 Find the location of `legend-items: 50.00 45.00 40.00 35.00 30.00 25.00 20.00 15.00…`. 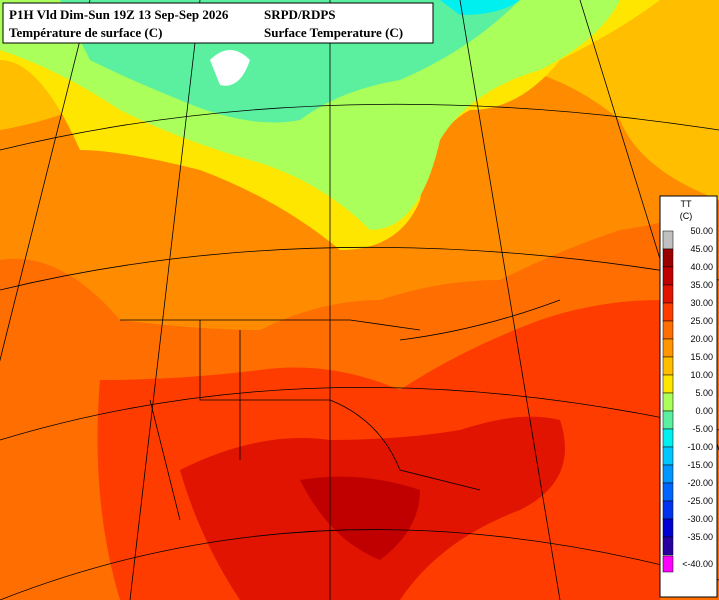

legend-items: 50.00 45.00 40.00 35.00 30.00 25.00 20.00 15.00… is located at coordinates (687, 399).